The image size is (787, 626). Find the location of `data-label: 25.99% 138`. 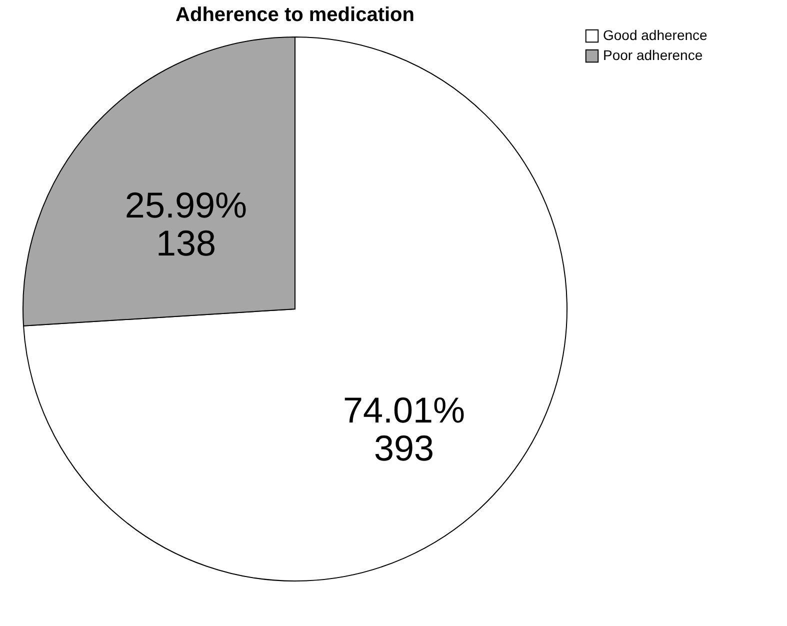

data-label: 25.99% 138 is located at coordinates (186, 224).